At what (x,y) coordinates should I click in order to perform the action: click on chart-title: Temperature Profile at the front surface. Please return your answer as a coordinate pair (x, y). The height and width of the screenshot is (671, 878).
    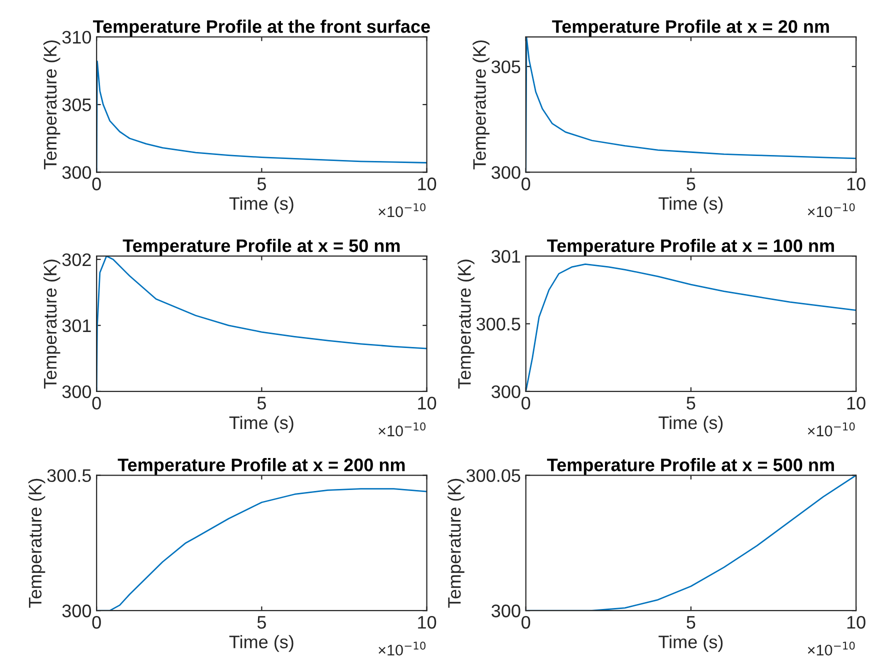
    Looking at the image, I should click on (261, 28).